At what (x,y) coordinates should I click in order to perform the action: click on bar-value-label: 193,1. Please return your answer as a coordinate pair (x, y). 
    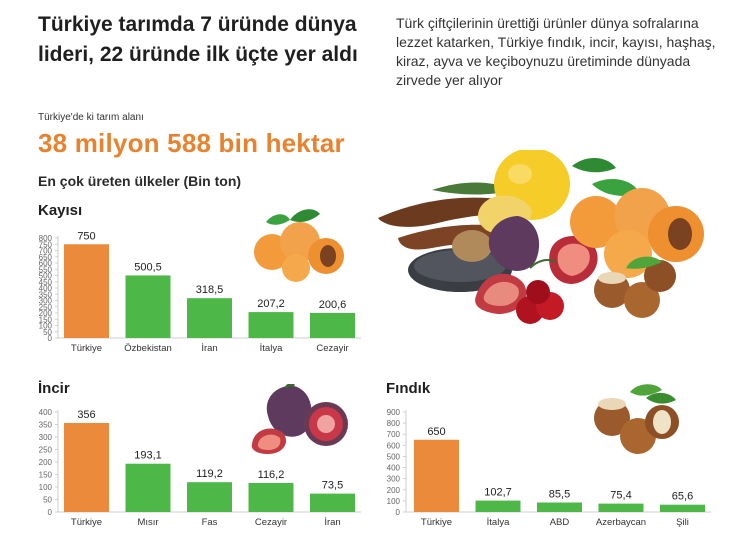
    Looking at the image, I should click on (148, 456).